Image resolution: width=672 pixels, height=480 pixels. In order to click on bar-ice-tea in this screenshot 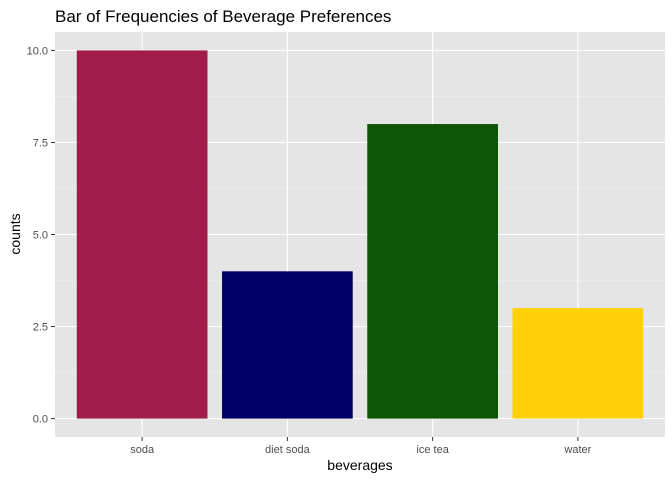, I will do `click(432, 271)`.